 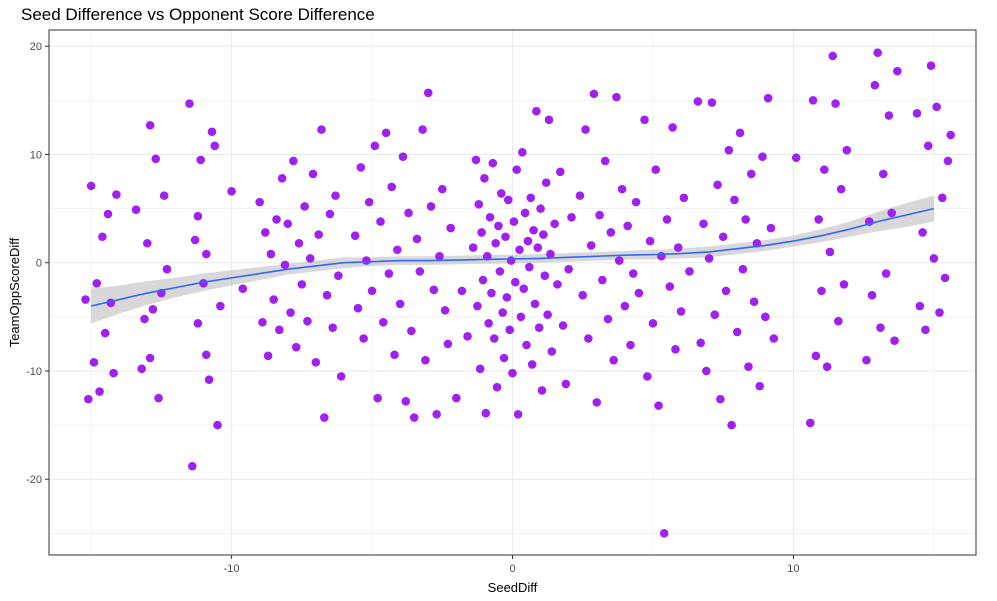 What do you see at coordinates (14, 292) in the screenshot?
I see `y-axis-title: TeamOppScoreDiff` at bounding box center [14, 292].